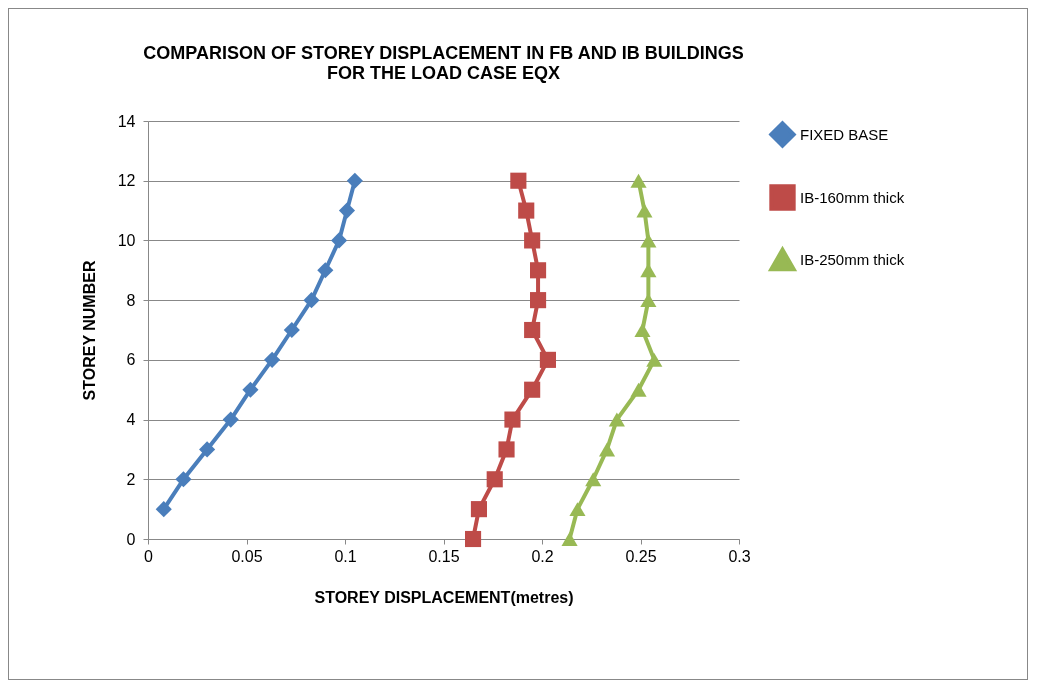  Describe the element at coordinates (444, 556) in the screenshot. I see `x-tick-label: 0.15` at that location.